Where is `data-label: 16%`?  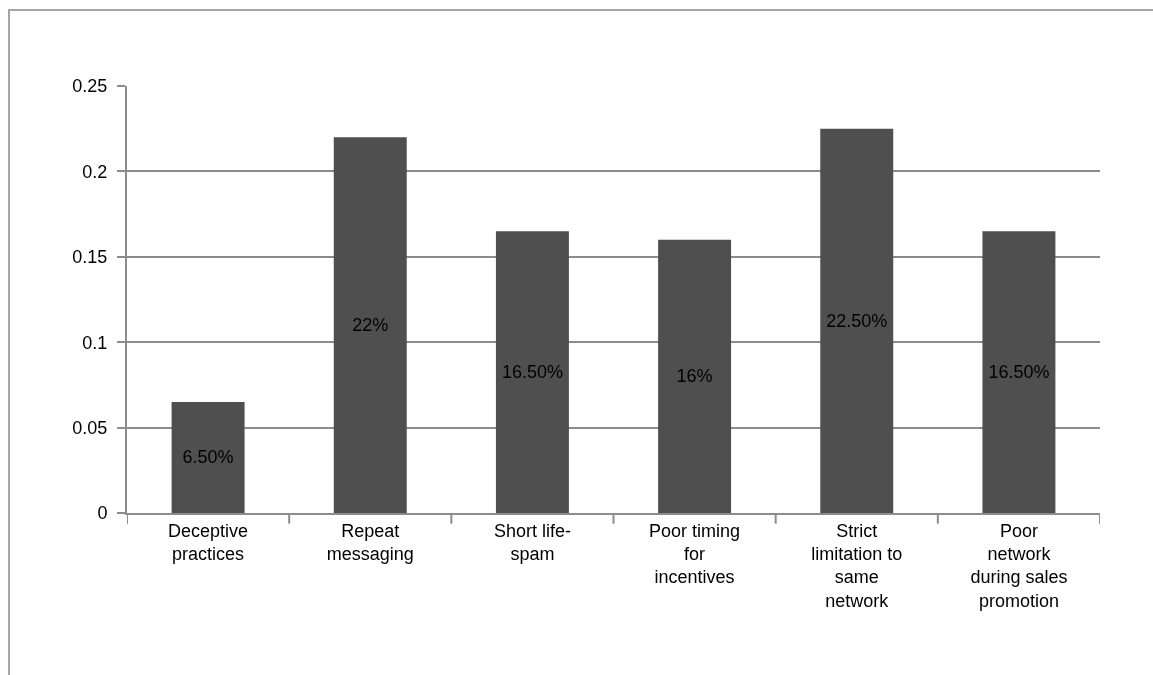 data-label: 16% is located at coordinates (694, 376).